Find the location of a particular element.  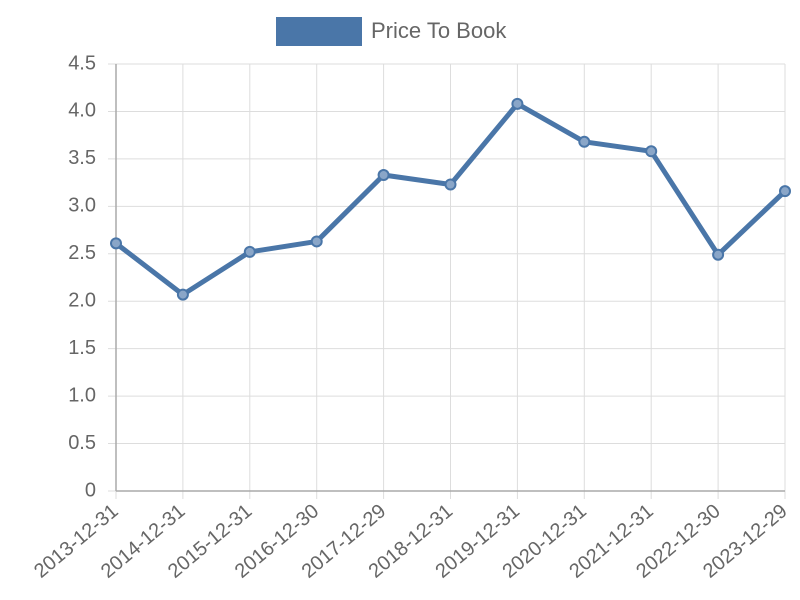

legend-label: Price To Book is located at coordinates (439, 30).